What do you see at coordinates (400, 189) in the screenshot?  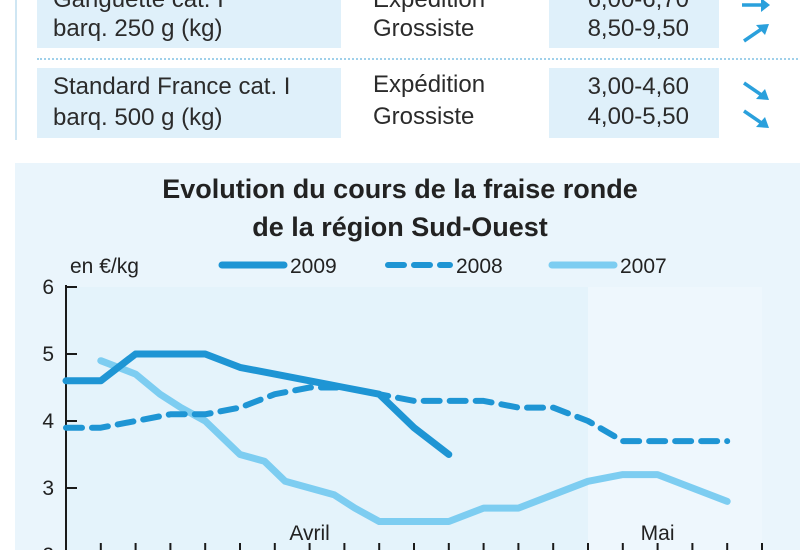 I see `chart-title: Evolution du cours de la fraise ronde` at bounding box center [400, 189].